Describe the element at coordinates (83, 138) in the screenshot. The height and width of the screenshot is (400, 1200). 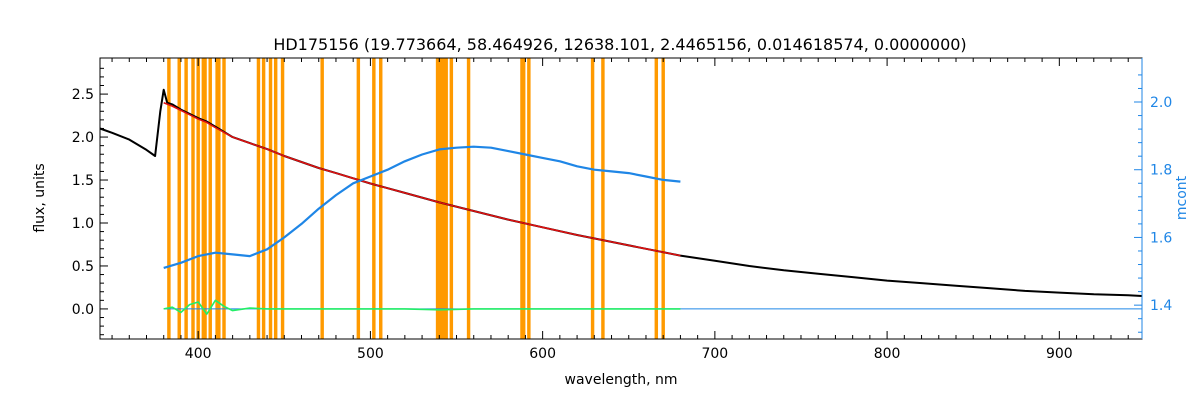
I see `y-tick-label: 2.0` at that location.